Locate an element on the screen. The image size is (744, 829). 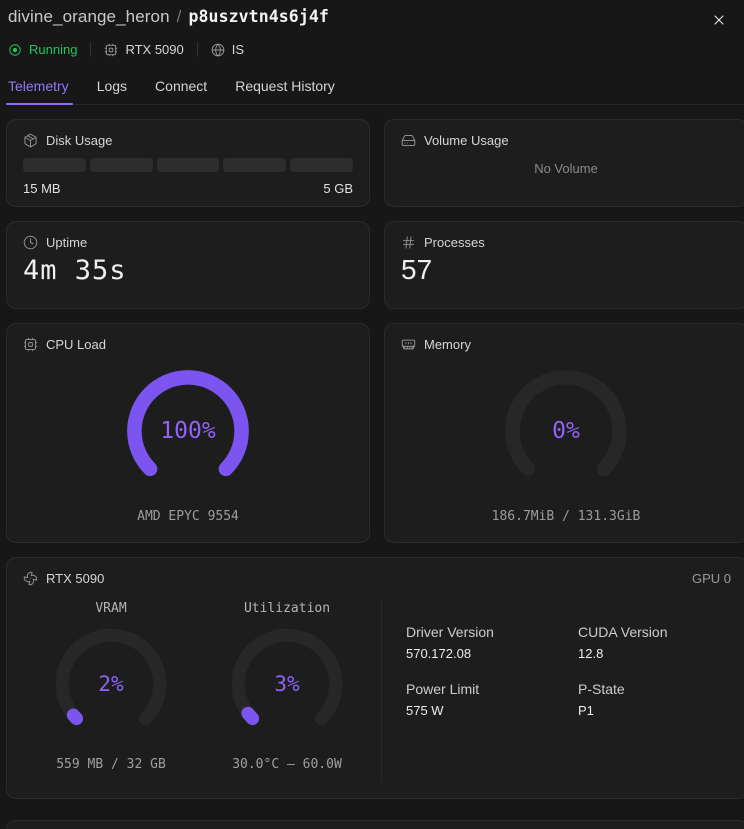
card-title: CPU Load is located at coordinates (76, 344).